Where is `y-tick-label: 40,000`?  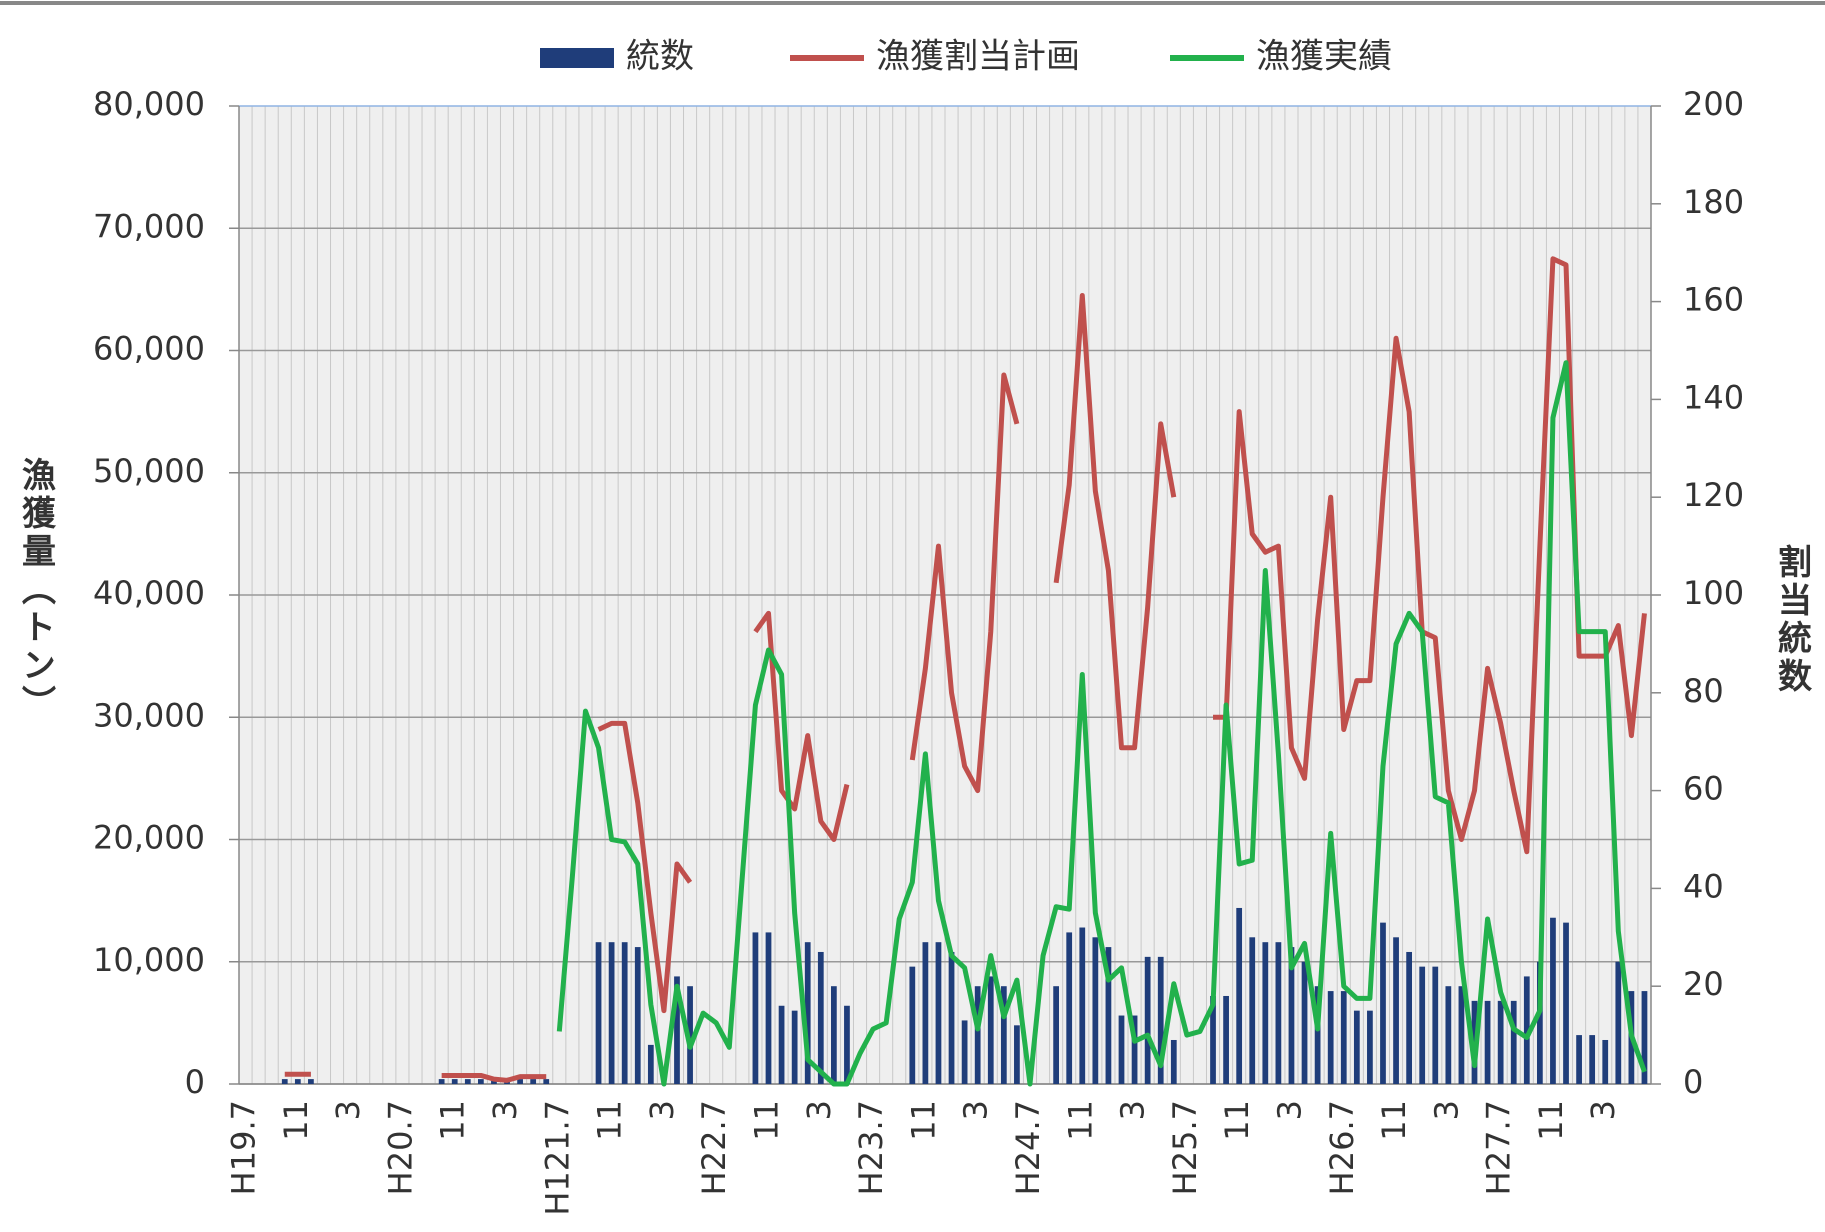
y-tick-label: 40,000 is located at coordinates (149, 593).